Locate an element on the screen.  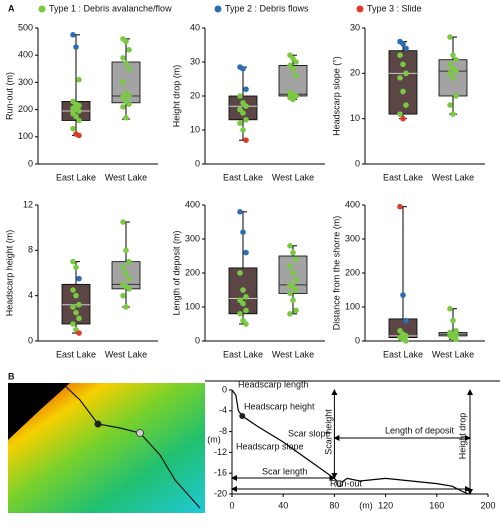
panel-label: A is located at coordinates (11, 8).